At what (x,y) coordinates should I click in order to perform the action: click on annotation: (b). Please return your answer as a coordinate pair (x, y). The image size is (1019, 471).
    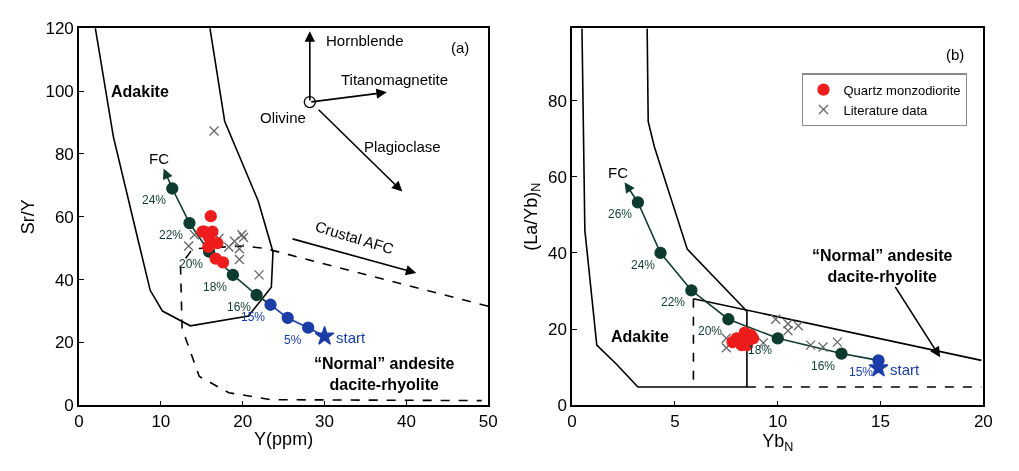
    Looking at the image, I should click on (955, 54).